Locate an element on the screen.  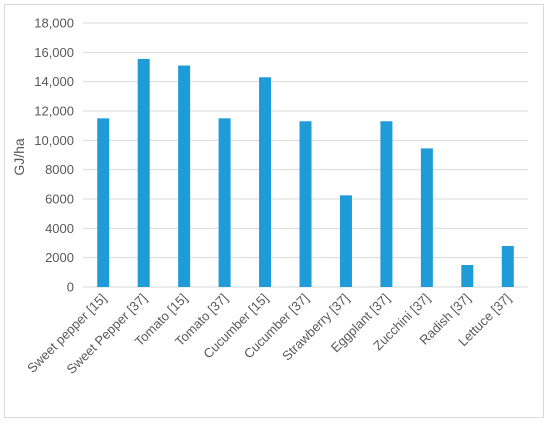
y-tick-label: 16,000 is located at coordinates (54, 52).